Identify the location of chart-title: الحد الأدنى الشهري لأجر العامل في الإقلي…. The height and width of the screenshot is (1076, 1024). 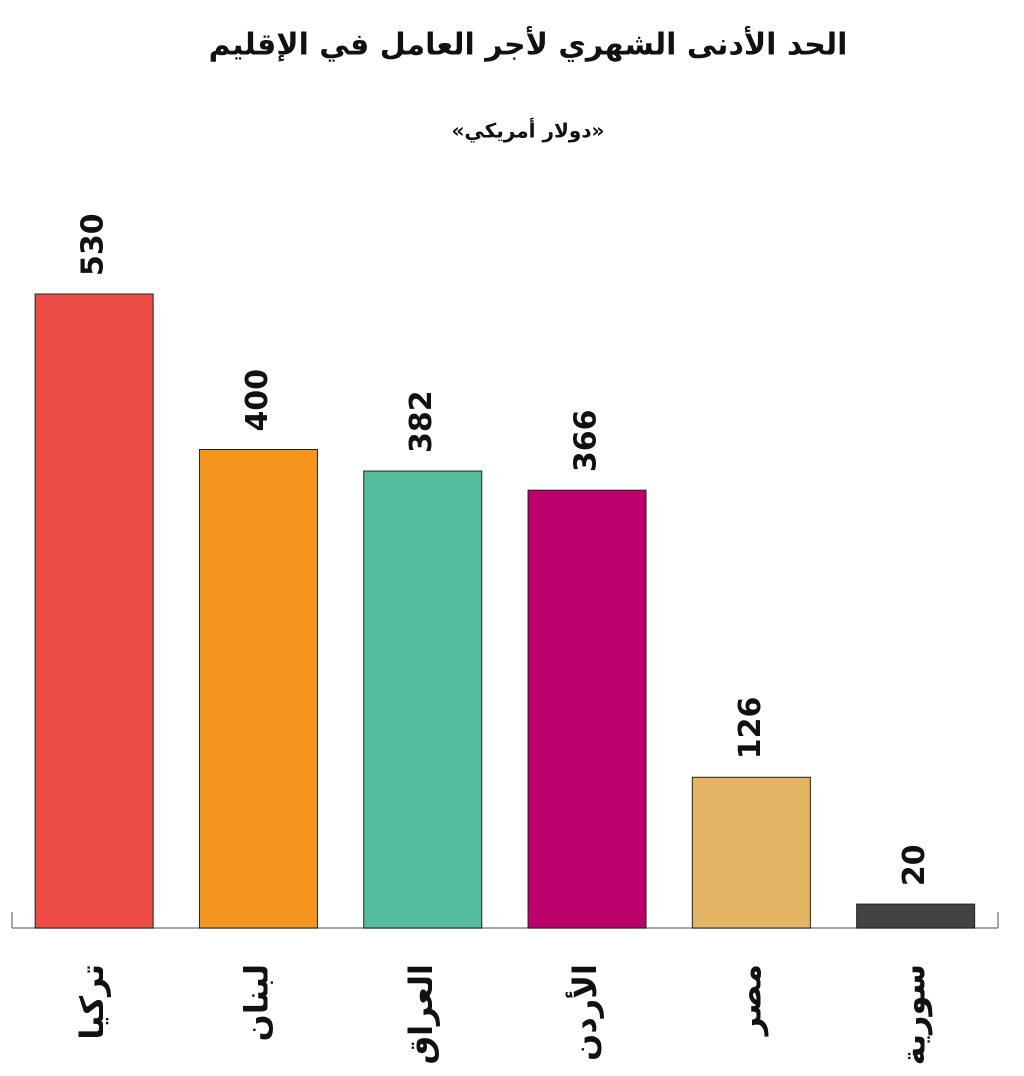
(528, 44).